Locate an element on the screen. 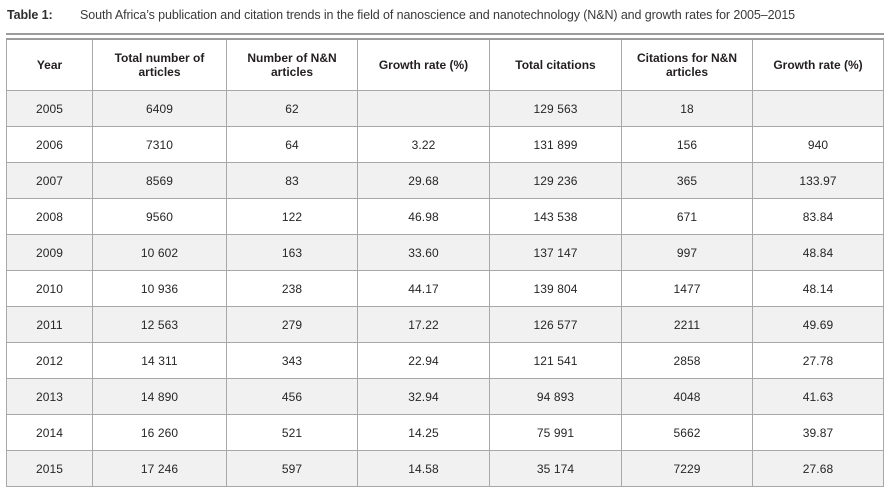 The image size is (891, 497). table-cell: 156 is located at coordinates (687, 144).